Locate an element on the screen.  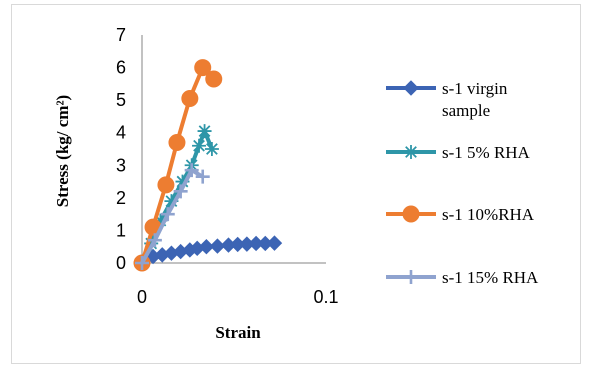
x-axis-title: Strain is located at coordinates (238, 332).